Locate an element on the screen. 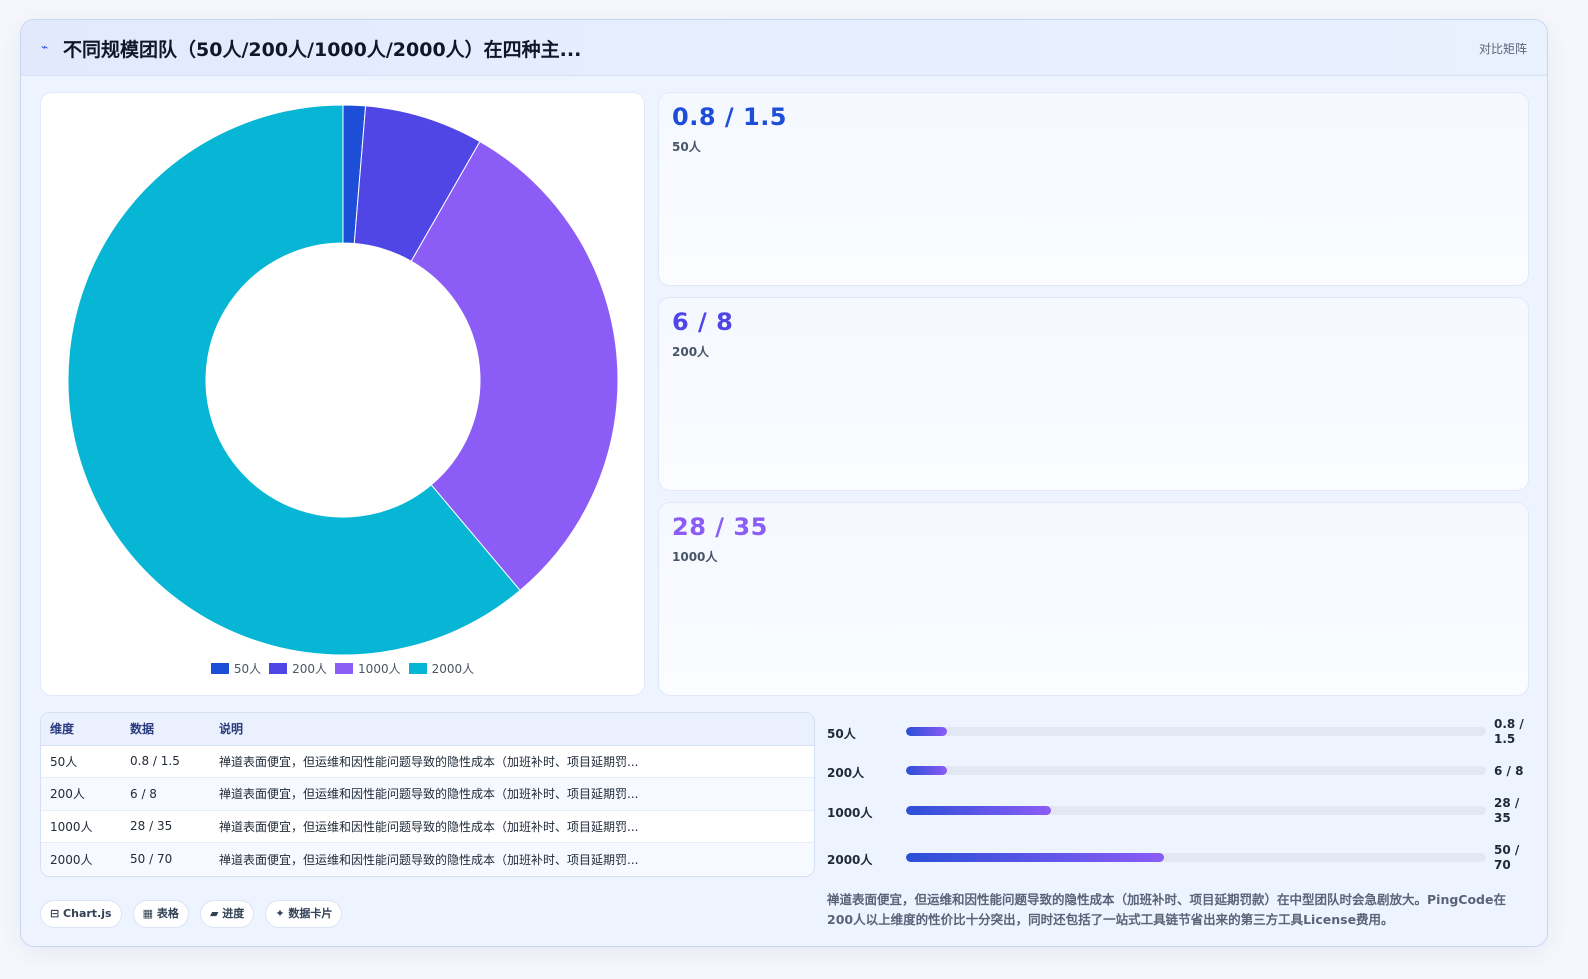 Image resolution: width=1588 pixels, height=979 pixels. legend-item: 2000人 is located at coordinates (441, 668).